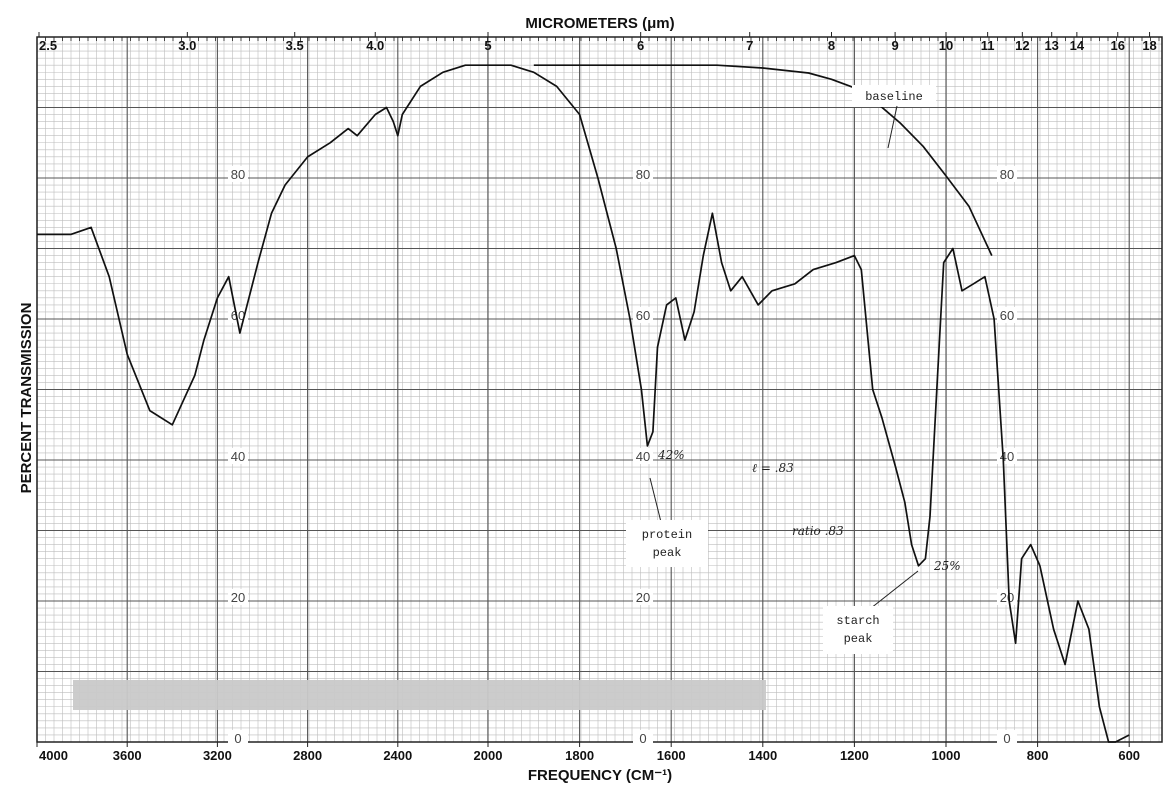 This screenshot has height=785, width=1167. Describe the element at coordinates (397, 755) in the screenshot. I see `bottom-tick-label: 2400` at that location.